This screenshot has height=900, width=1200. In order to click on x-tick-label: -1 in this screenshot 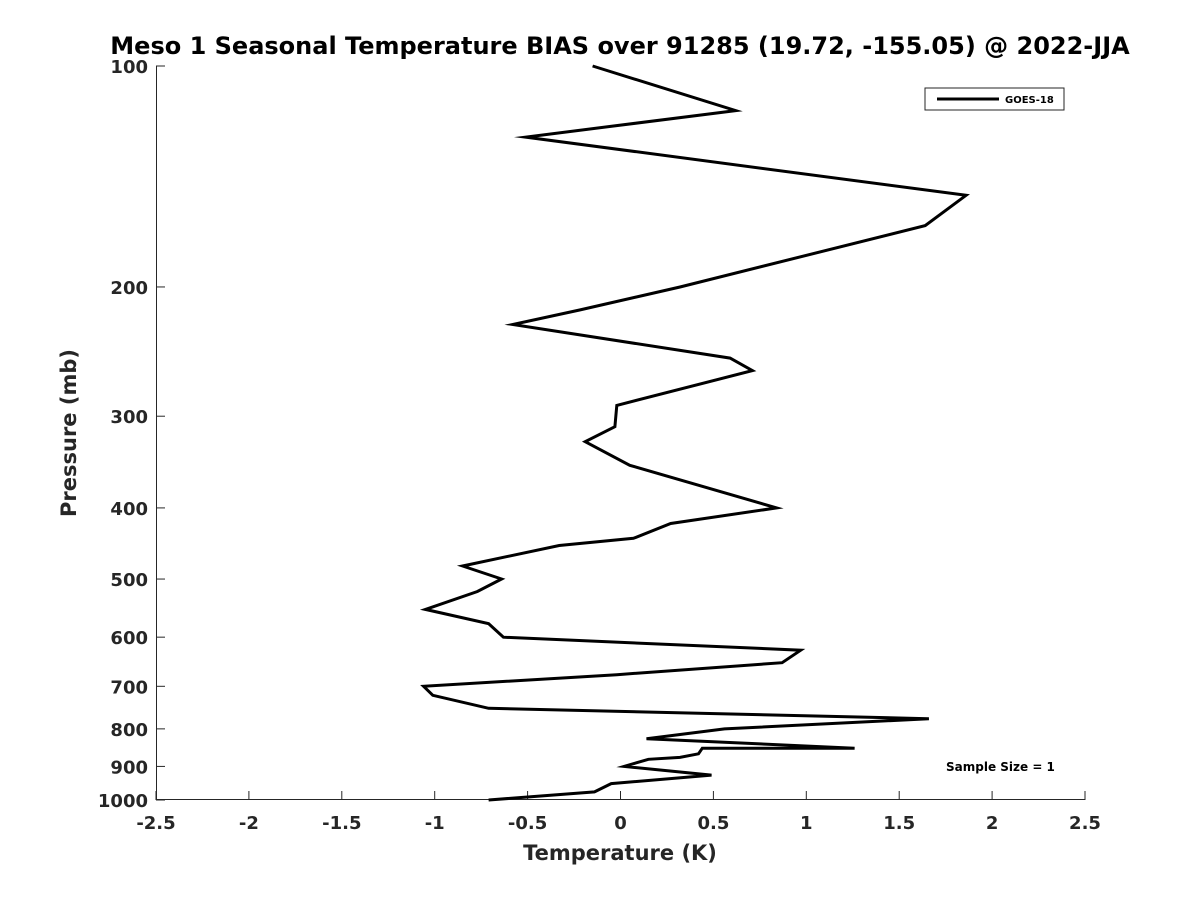, I will do `click(435, 823)`.